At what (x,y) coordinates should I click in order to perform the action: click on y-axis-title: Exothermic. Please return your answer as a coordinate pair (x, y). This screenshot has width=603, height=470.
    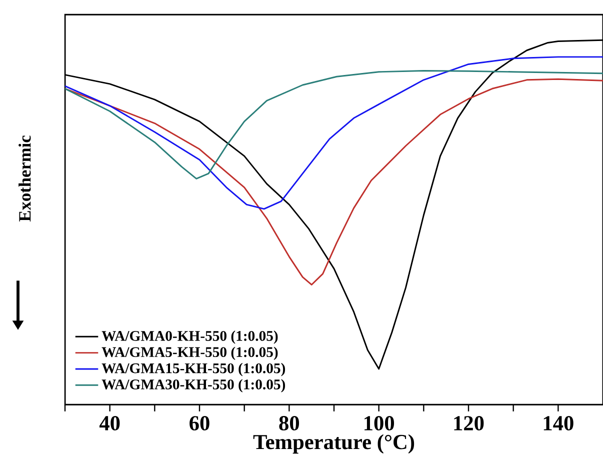
    Looking at the image, I should click on (24, 179).